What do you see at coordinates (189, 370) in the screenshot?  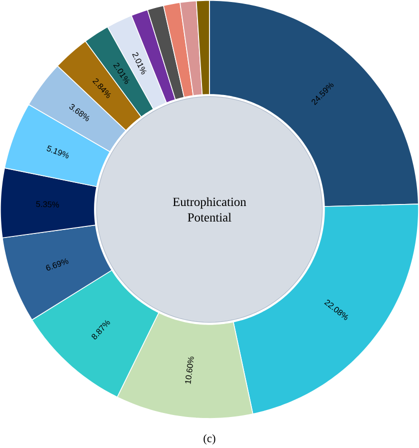 I see `data-label: 10.60%` at bounding box center [189, 370].